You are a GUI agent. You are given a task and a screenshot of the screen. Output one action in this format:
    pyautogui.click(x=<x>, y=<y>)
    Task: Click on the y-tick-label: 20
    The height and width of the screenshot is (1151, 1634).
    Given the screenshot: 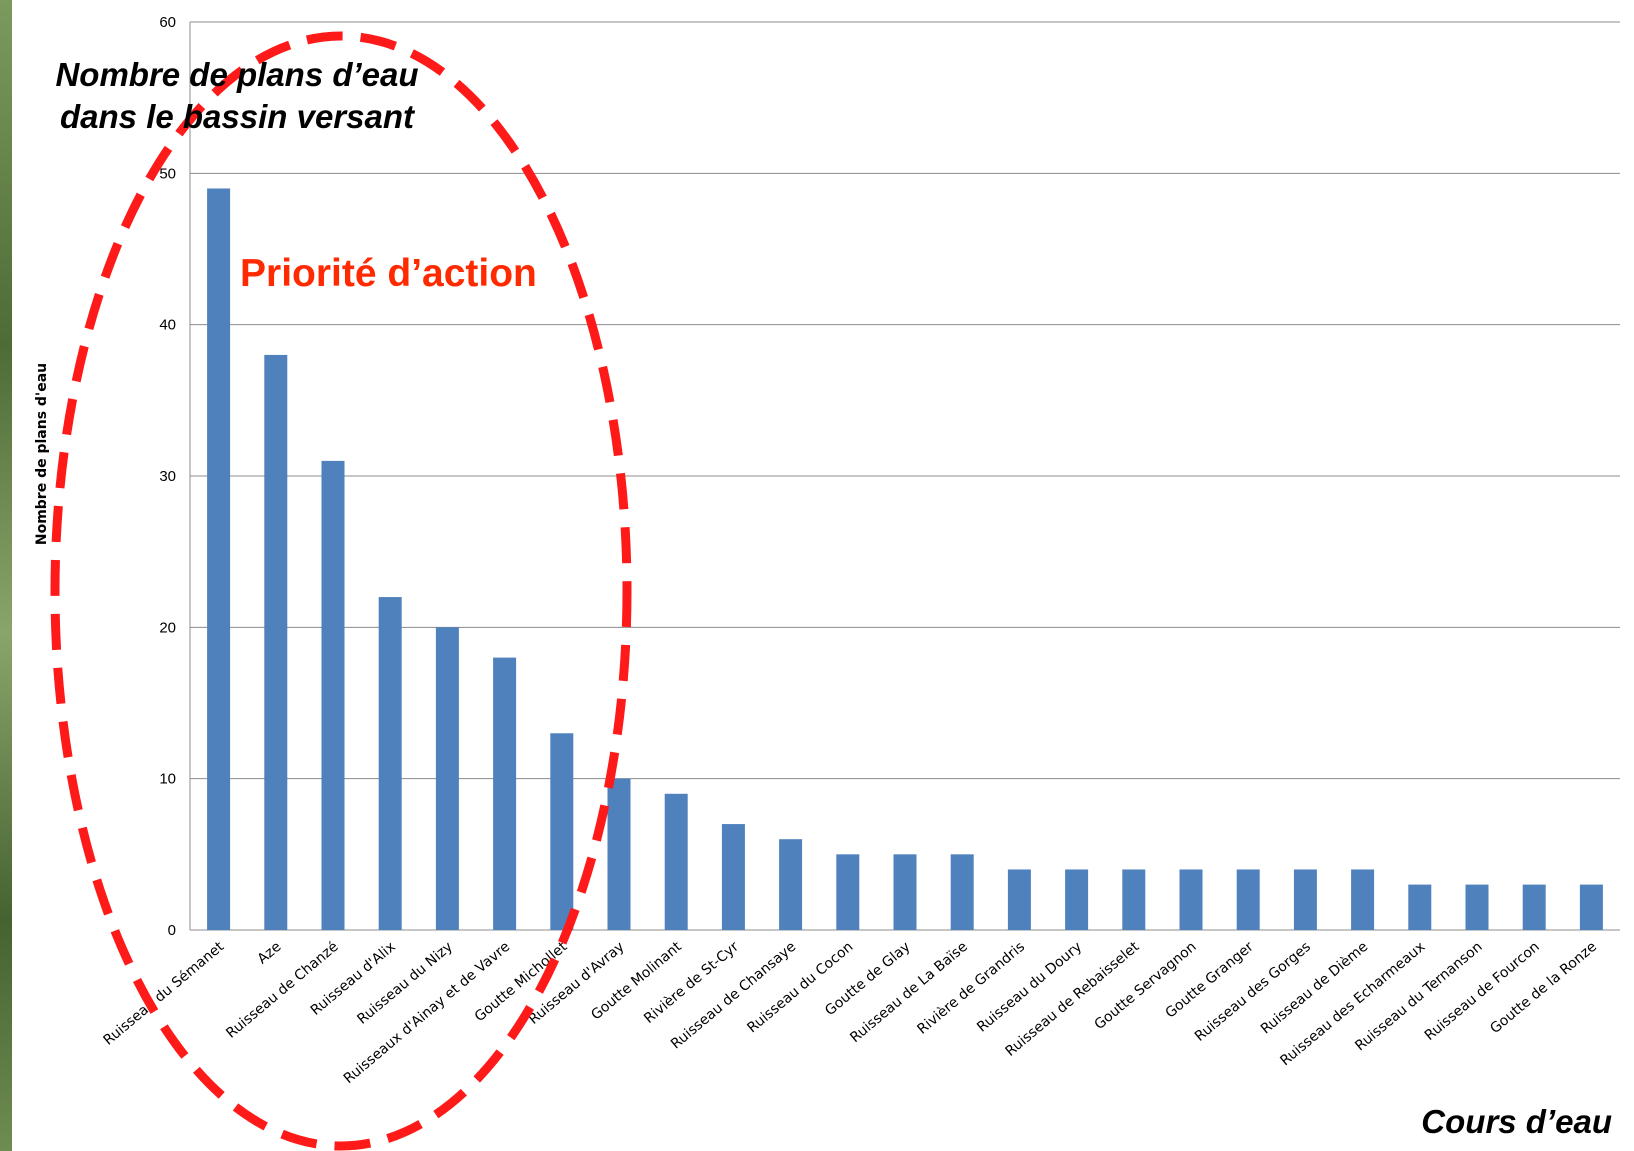 What is the action you would take?
    pyautogui.click(x=167, y=627)
    